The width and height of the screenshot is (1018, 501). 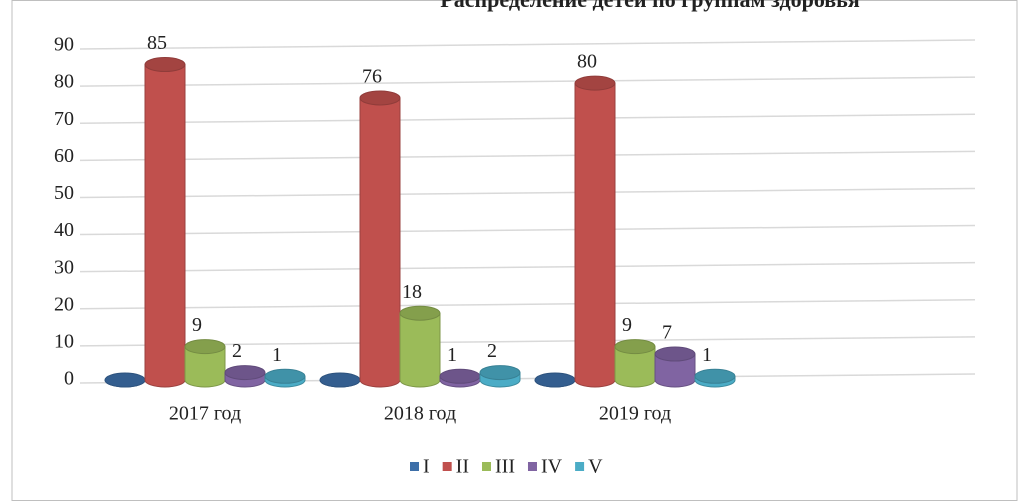 I want to click on y-tick-label: 30, so click(x=64, y=267).